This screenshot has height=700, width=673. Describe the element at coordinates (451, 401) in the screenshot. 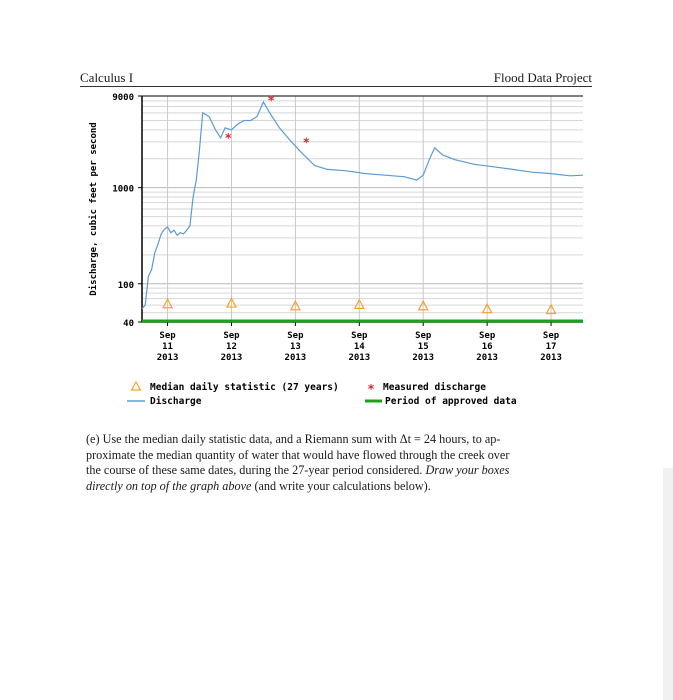

I see `legend-approved-label: Period of approved data` at that location.